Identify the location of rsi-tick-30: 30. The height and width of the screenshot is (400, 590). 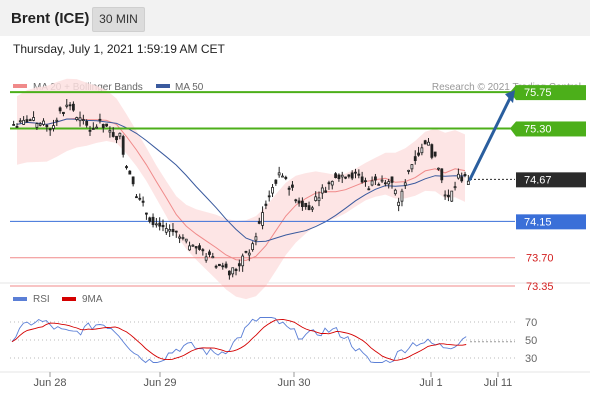
(531, 359).